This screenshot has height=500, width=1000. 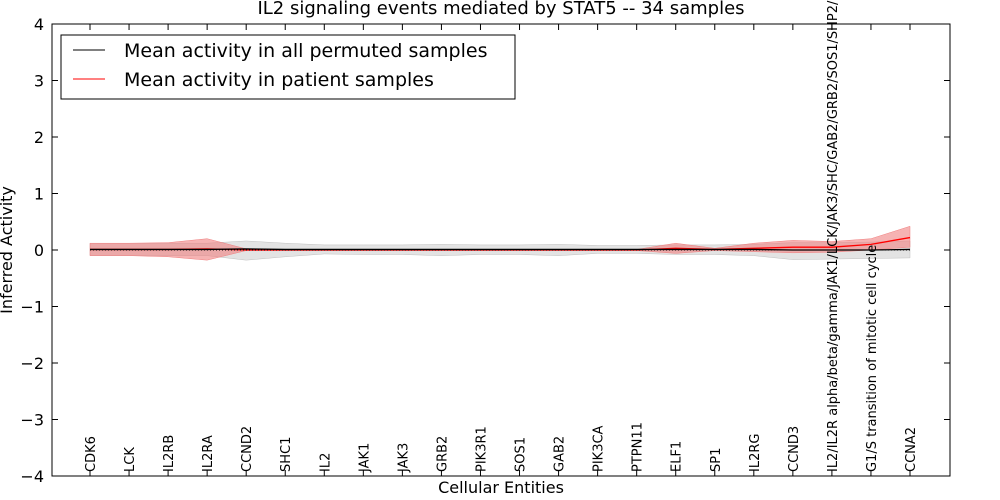 I want to click on x-tick-label-grb2: GRB2, so click(x=442, y=454).